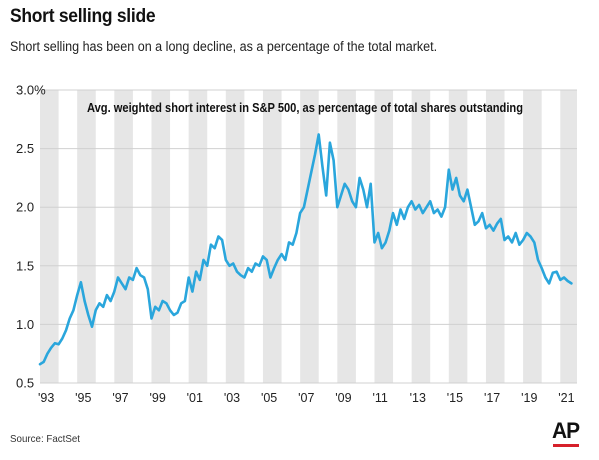  What do you see at coordinates (458, 236) in the screenshot?
I see `year-band-2015` at bounding box center [458, 236].